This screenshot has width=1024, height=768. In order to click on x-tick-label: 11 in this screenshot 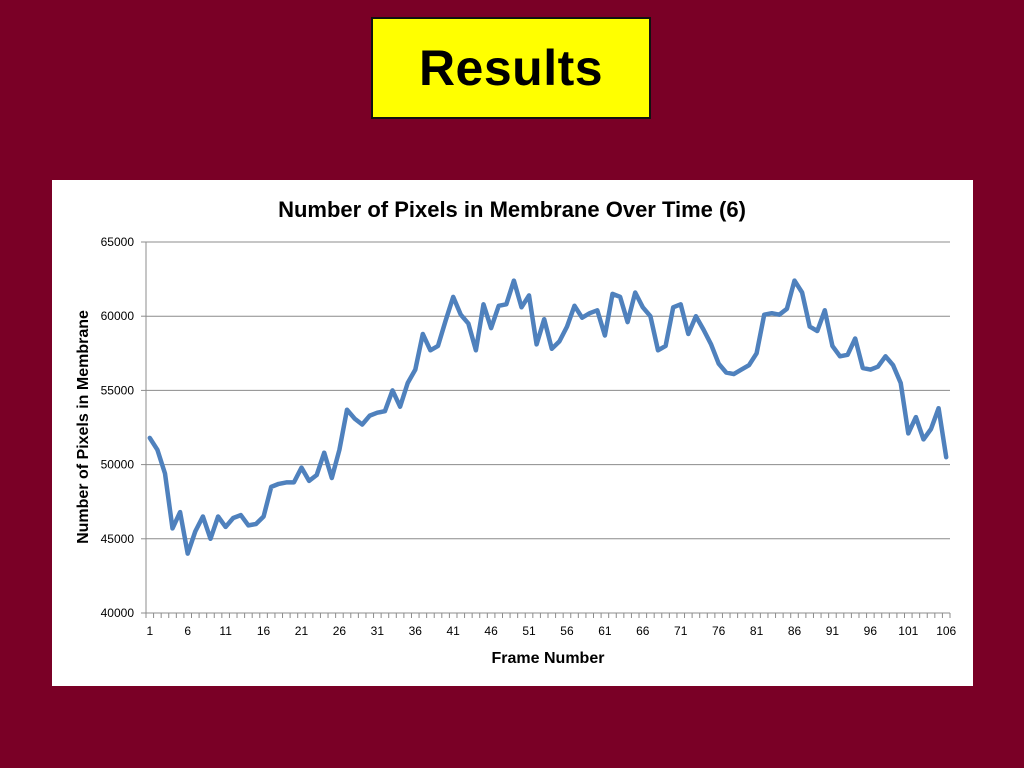, I will do `click(225, 631)`.